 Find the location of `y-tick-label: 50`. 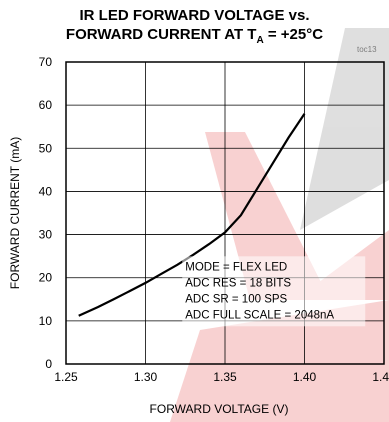

y-tick-label: 50 is located at coordinates (46, 148).